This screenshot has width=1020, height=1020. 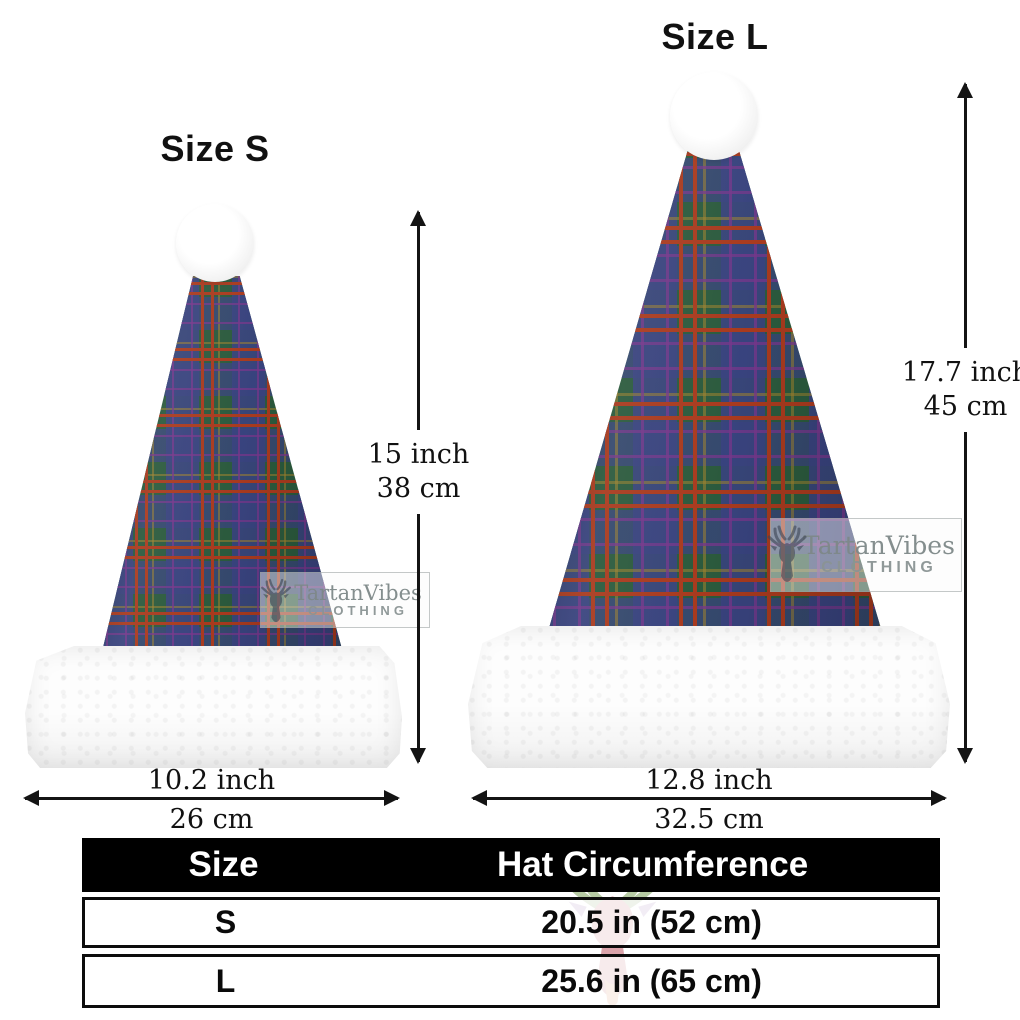 What do you see at coordinates (418, 454) in the screenshot?
I see `height-inches-small: 15 inch` at bounding box center [418, 454].